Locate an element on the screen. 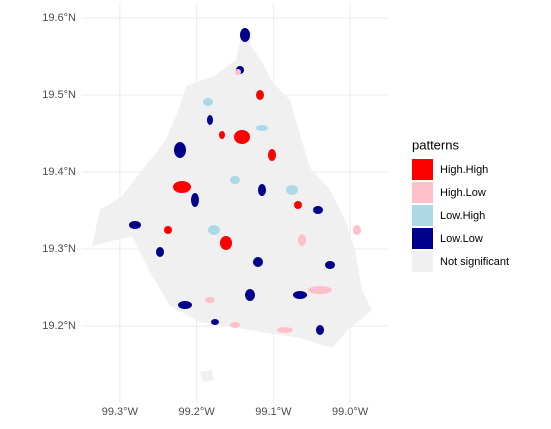 This screenshot has height=429, width=551. legend-label: Low.Low is located at coordinates (461, 239).